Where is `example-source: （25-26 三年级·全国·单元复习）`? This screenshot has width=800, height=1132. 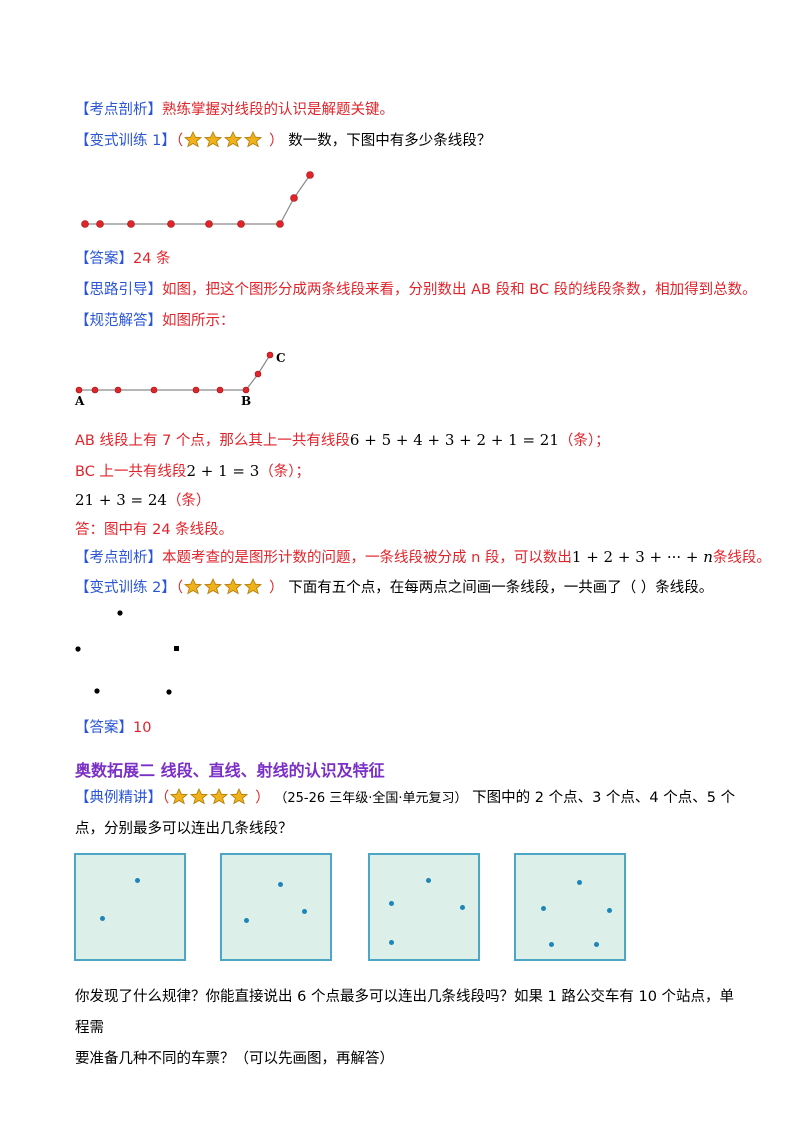 example-source: （25-26 三年级·全国·单元复习） is located at coordinates (371, 798).